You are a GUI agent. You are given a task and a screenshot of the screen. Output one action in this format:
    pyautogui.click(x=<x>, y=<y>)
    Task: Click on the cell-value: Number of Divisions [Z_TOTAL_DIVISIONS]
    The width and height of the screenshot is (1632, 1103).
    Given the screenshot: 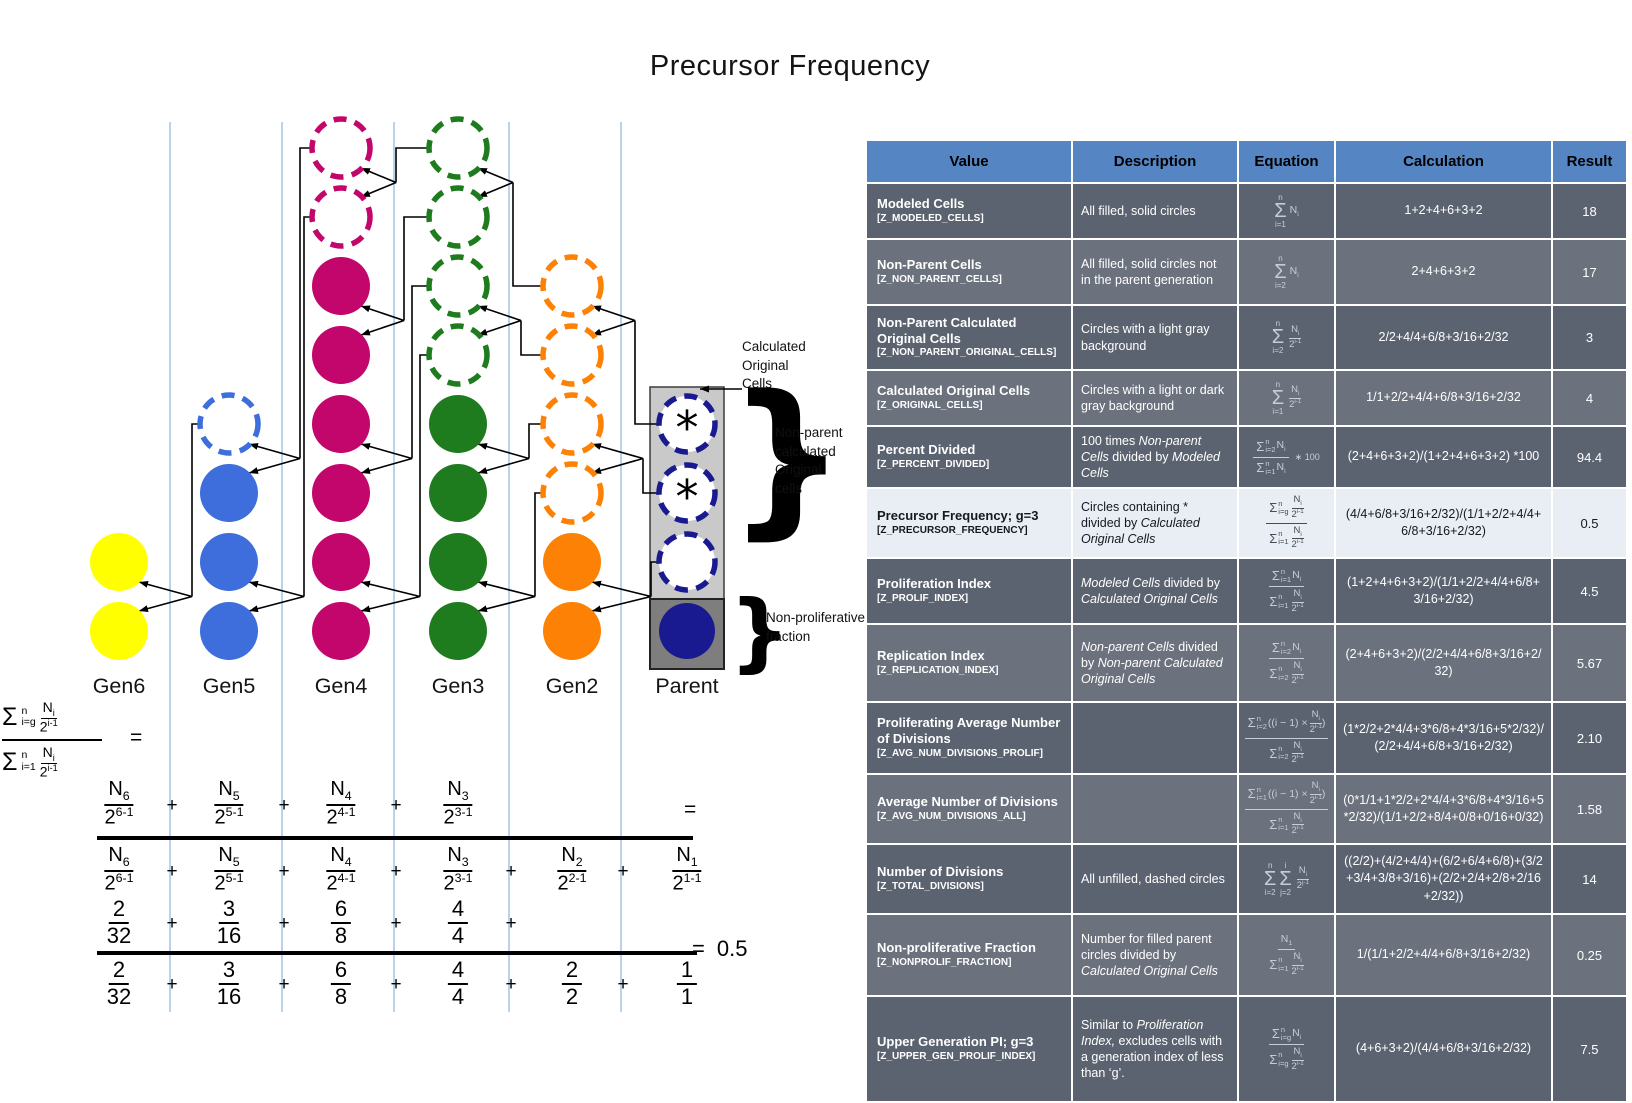 What is the action you would take?
    pyautogui.click(x=969, y=879)
    